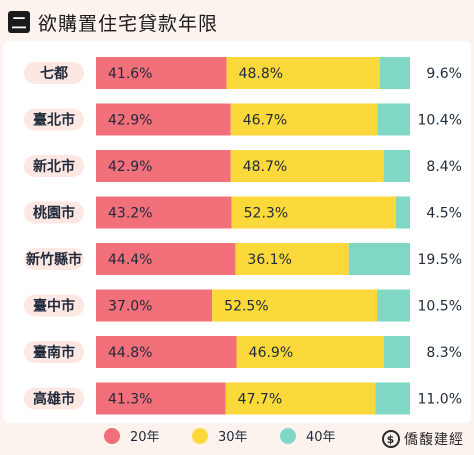 The width and height of the screenshot is (474, 455). Describe the element at coordinates (260, 400) in the screenshot. I see `data-label: 47.7%` at that location.